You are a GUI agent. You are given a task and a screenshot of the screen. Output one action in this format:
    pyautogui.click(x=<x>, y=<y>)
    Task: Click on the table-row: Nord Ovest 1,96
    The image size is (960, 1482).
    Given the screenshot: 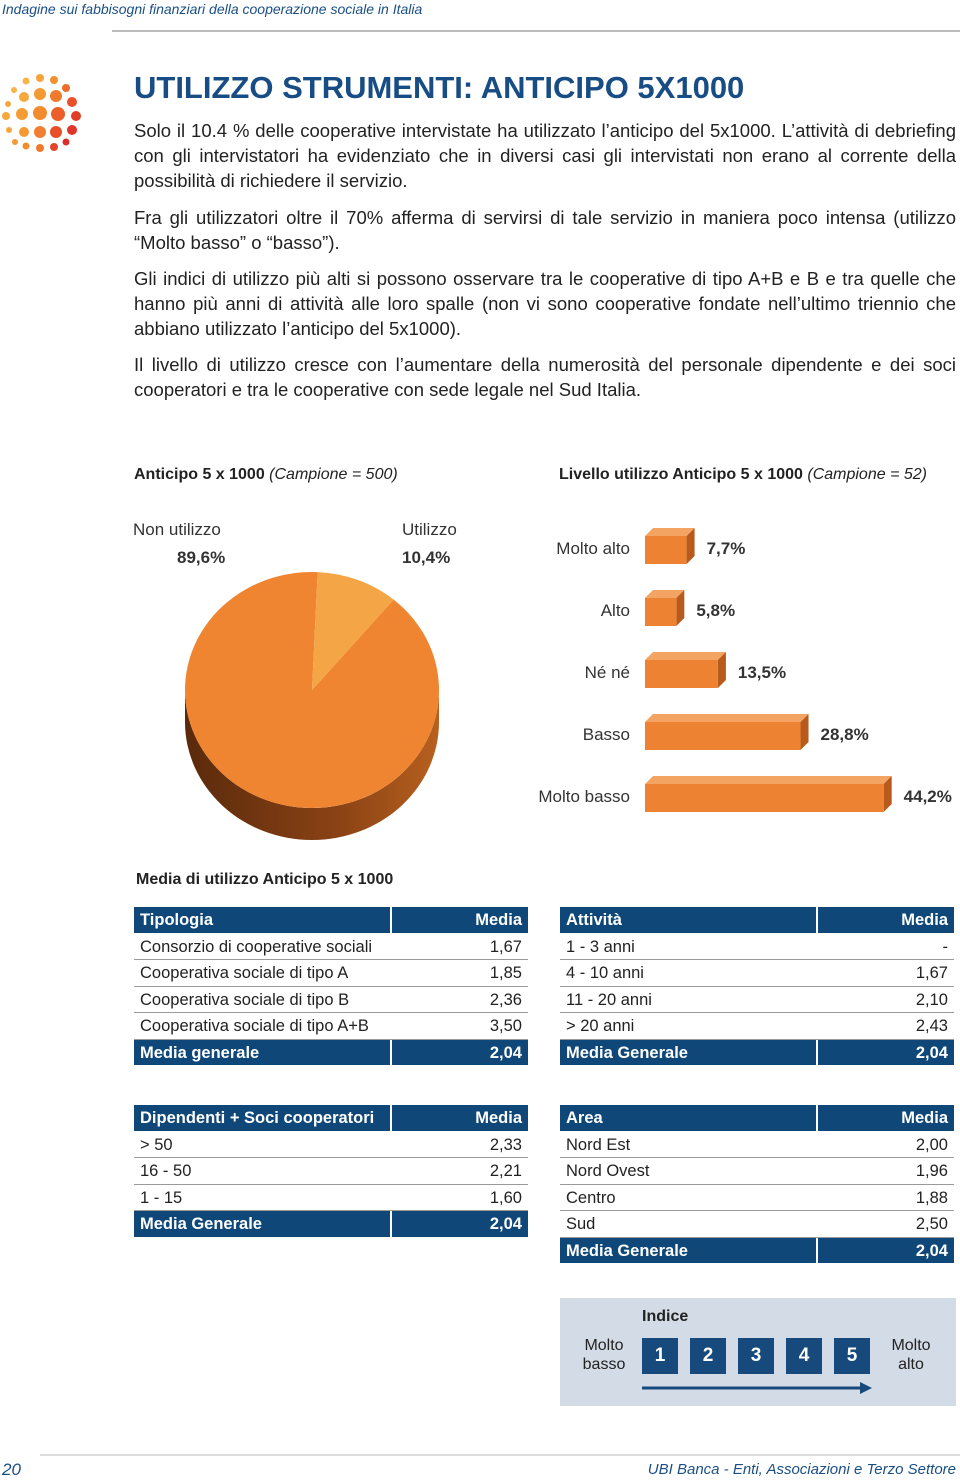 What is the action you would take?
    pyautogui.click(x=757, y=1171)
    